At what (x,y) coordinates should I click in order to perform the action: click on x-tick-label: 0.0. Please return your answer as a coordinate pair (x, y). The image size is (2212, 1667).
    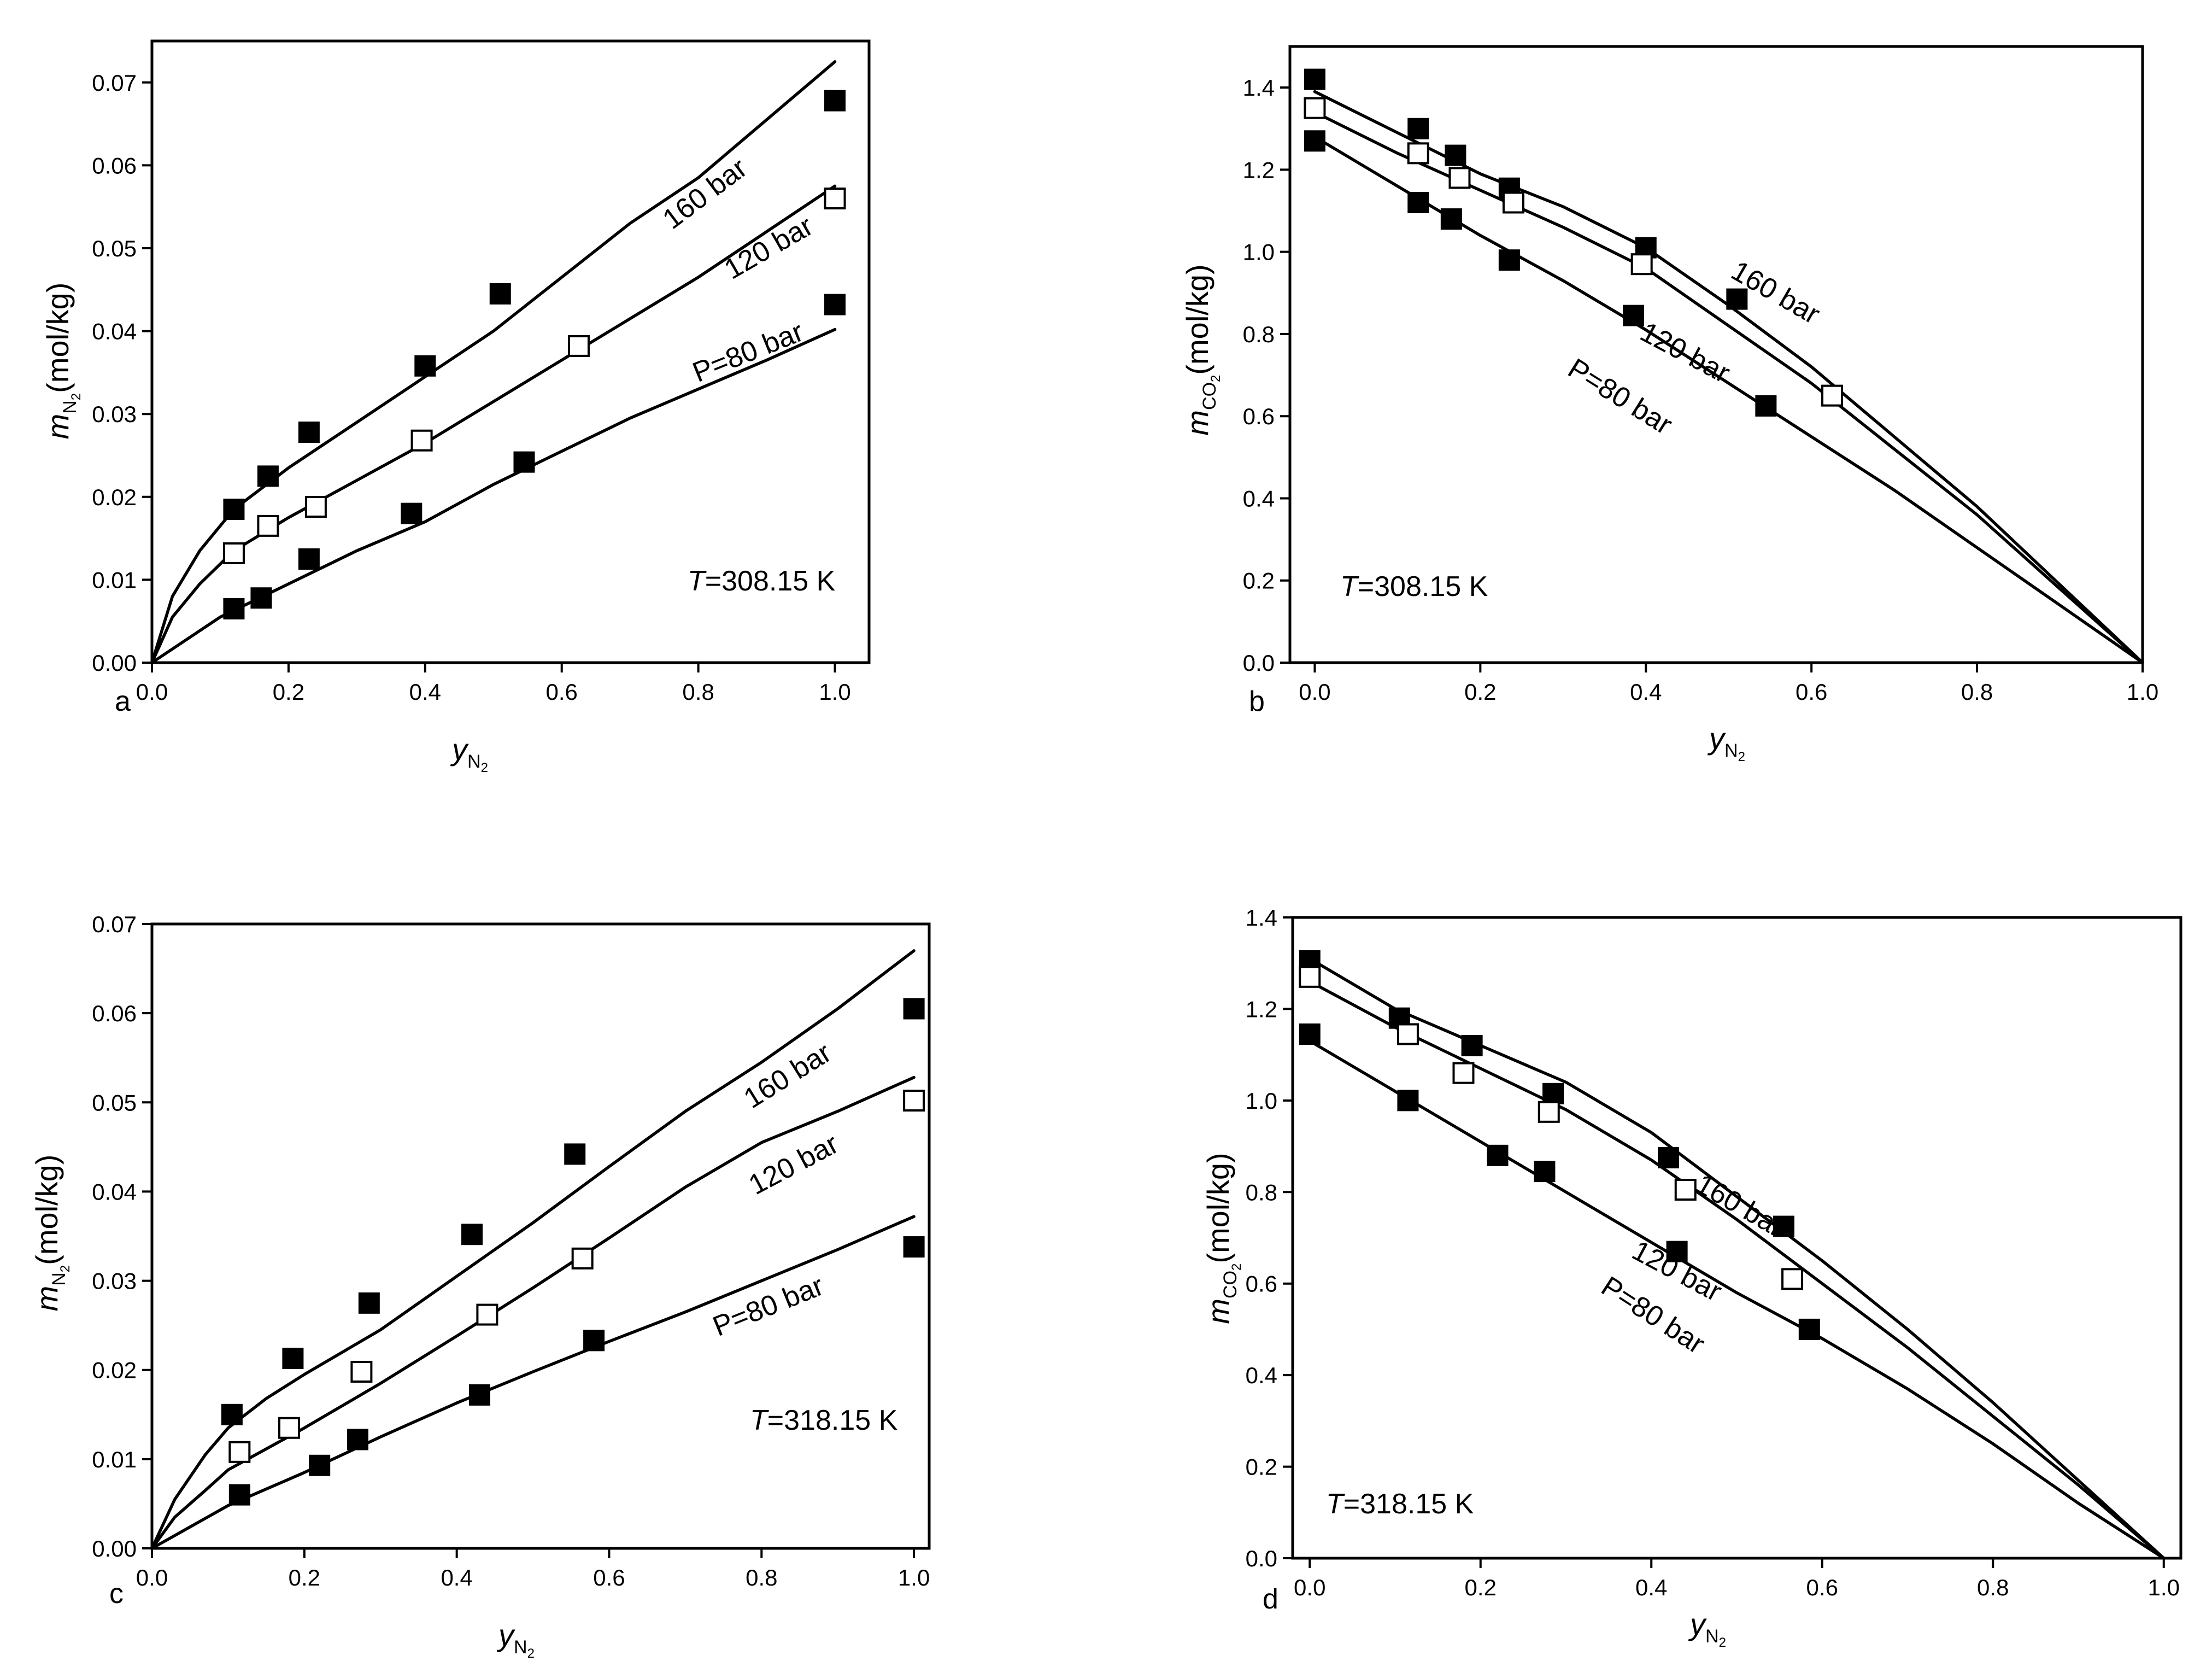
    Looking at the image, I should click on (1310, 1588).